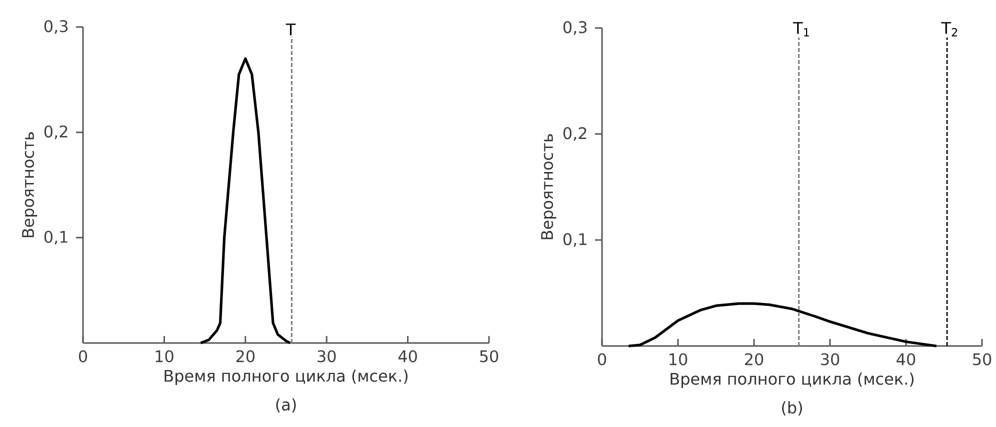  I want to click on text: (b), so click(792, 408).